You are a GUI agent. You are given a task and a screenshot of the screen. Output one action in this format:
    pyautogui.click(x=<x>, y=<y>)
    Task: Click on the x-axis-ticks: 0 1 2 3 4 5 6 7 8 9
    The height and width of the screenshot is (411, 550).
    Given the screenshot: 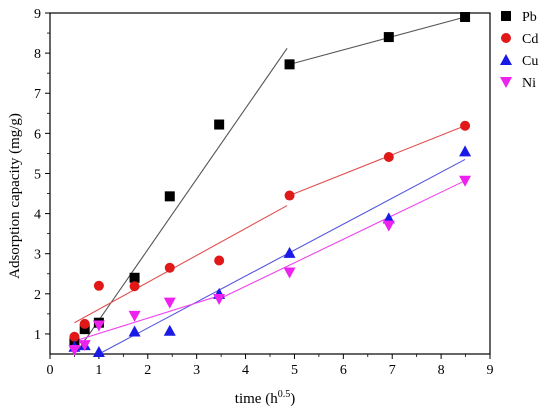 What is the action you would take?
    pyautogui.click(x=270, y=366)
    